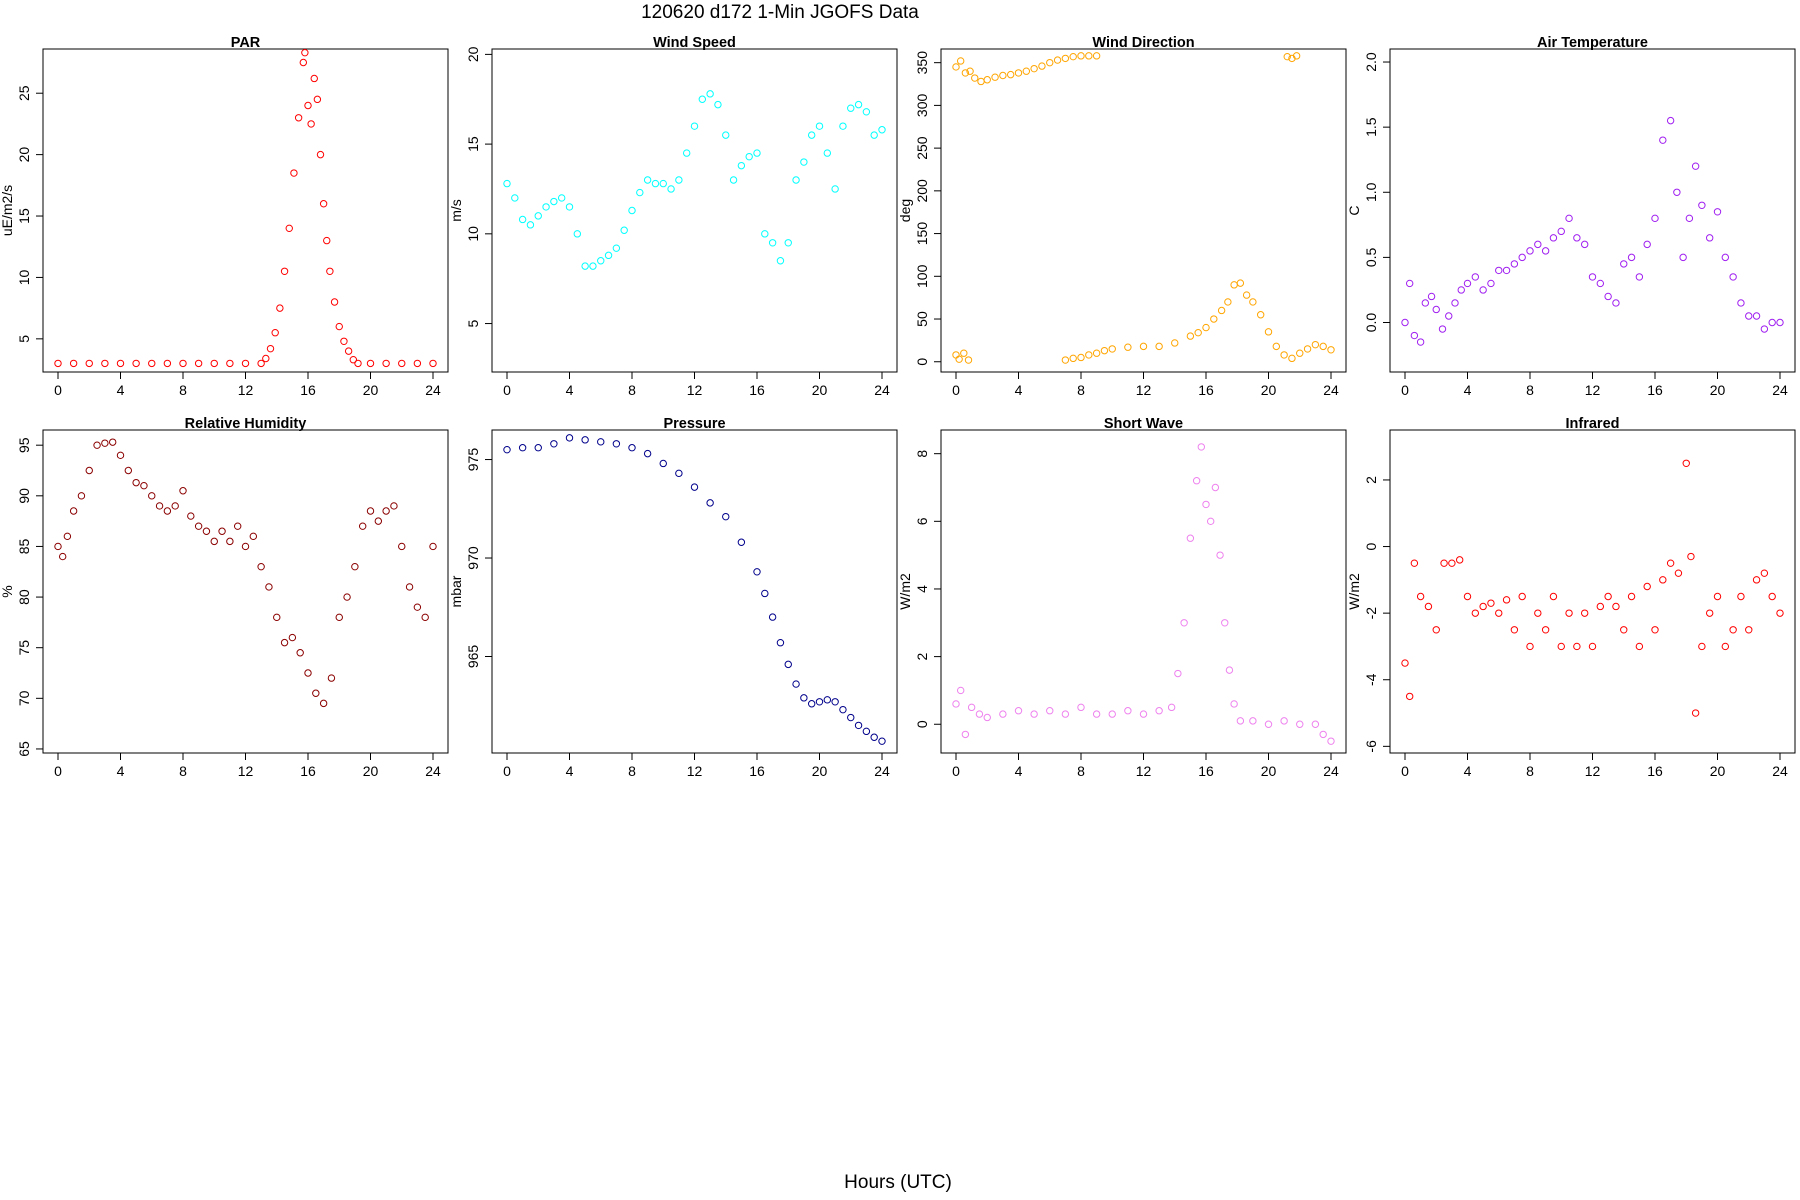 The height and width of the screenshot is (1200, 1800). What do you see at coordinates (24, 93) in the screenshot?
I see `par-y-tick-label: 25` at bounding box center [24, 93].